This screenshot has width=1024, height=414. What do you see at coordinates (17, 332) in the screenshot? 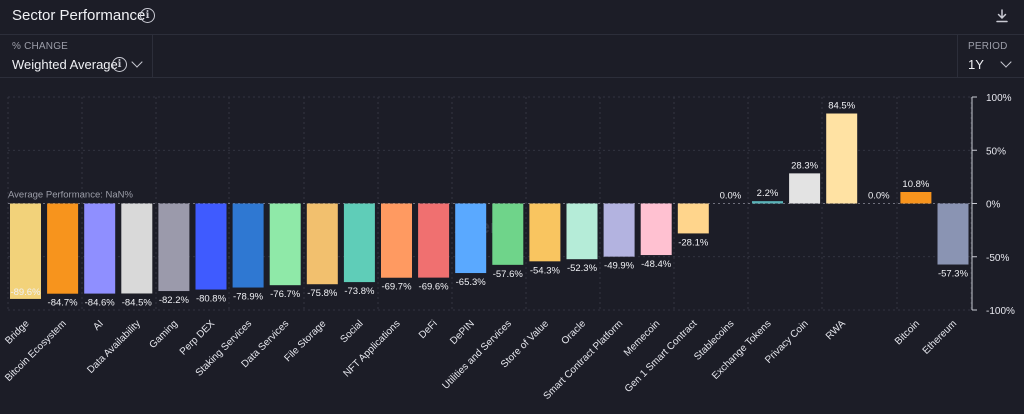
I see `x-tick-label: Bridge` at bounding box center [17, 332].